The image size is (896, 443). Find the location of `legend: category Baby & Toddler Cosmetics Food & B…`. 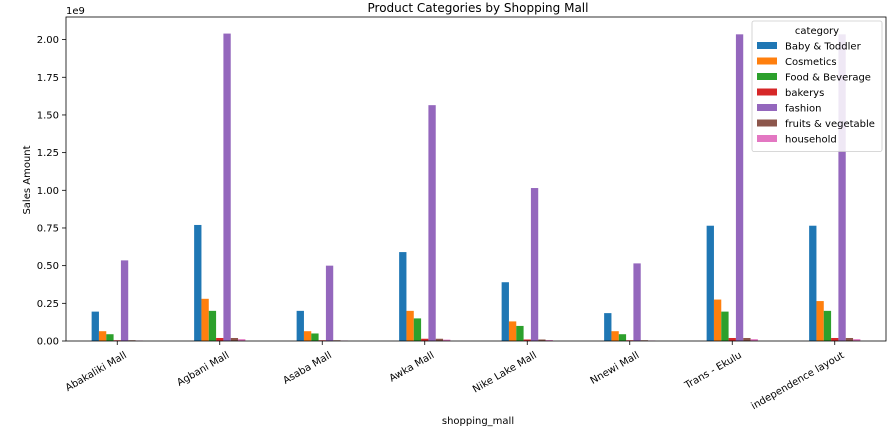

legend: category Baby & Toddler Cosmetics Food & B… is located at coordinates (817, 86).